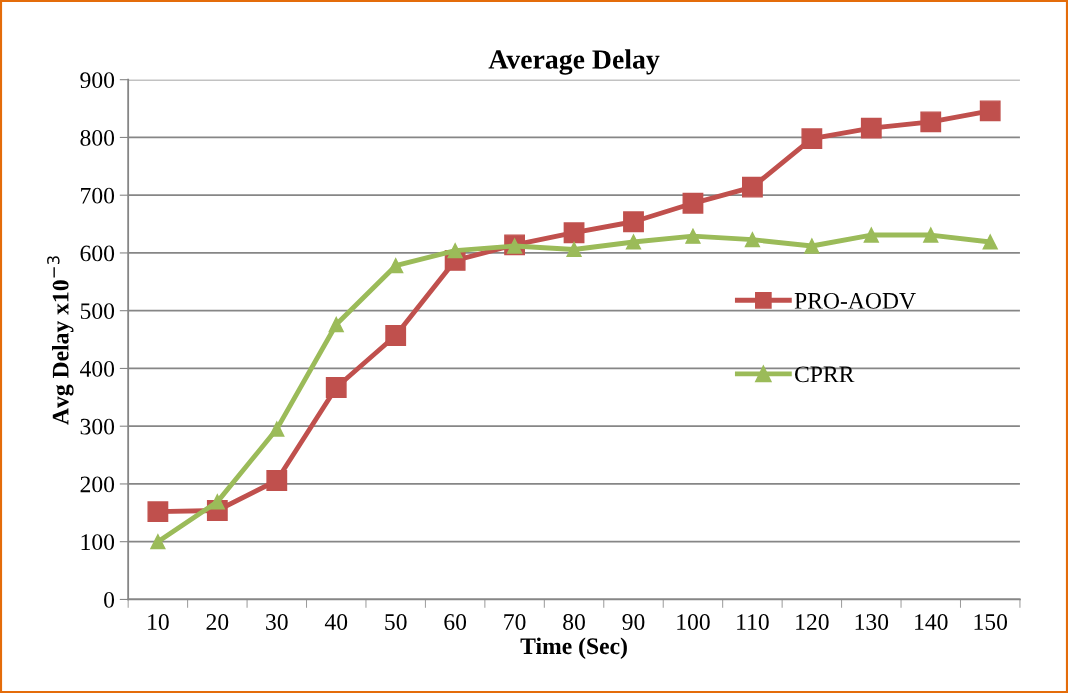 This screenshot has height=693, width=1068. I want to click on y-tick-label: 300, so click(97, 426).